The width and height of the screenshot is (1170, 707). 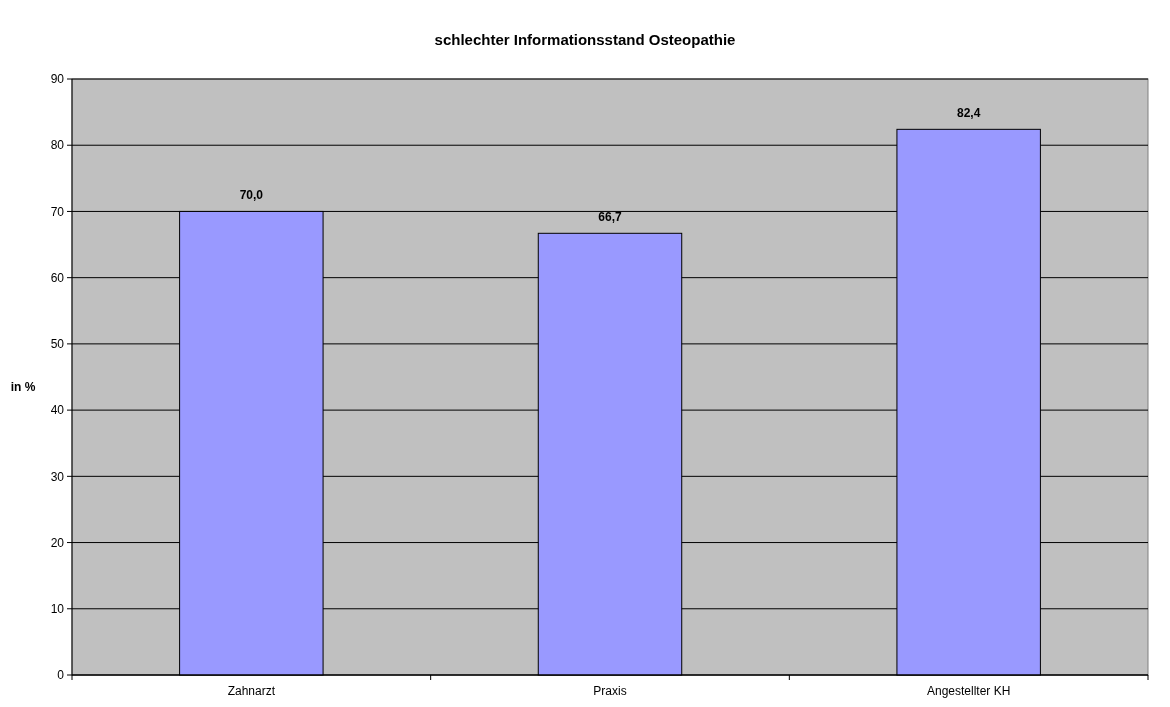 I want to click on y-tick-label: 0, so click(x=61, y=675).